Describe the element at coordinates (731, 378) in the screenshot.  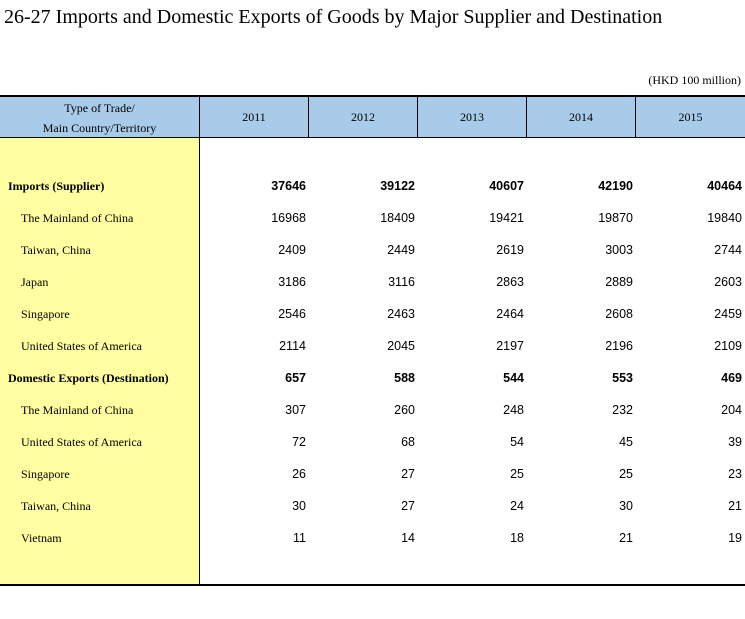
I see `value-cell-2015: 469` at that location.